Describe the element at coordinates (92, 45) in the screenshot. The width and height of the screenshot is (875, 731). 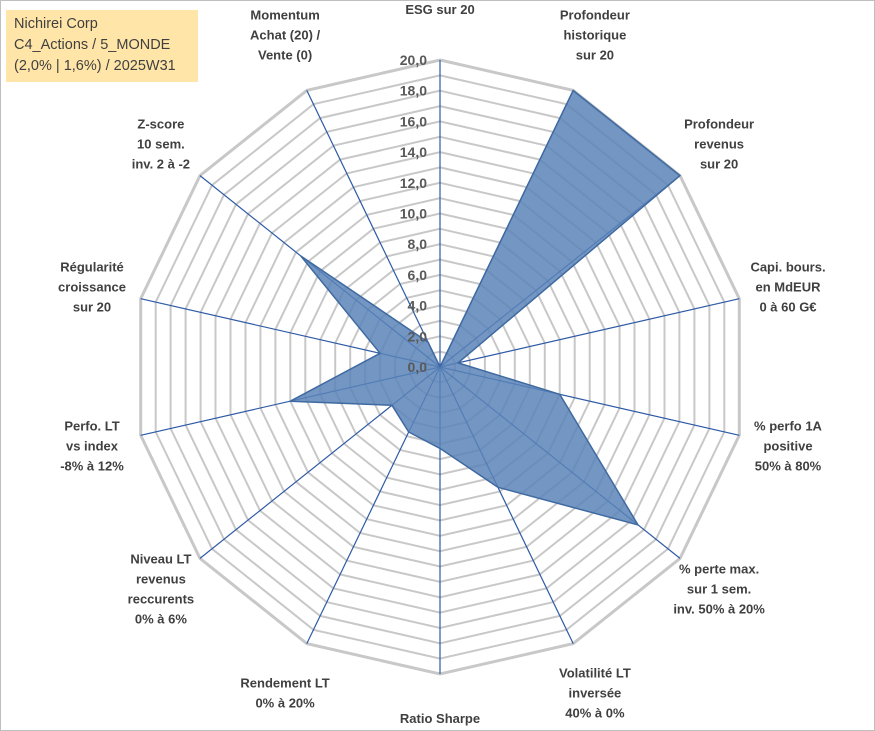
I see `category-label: C4_Actions / 5_MONDE` at that location.